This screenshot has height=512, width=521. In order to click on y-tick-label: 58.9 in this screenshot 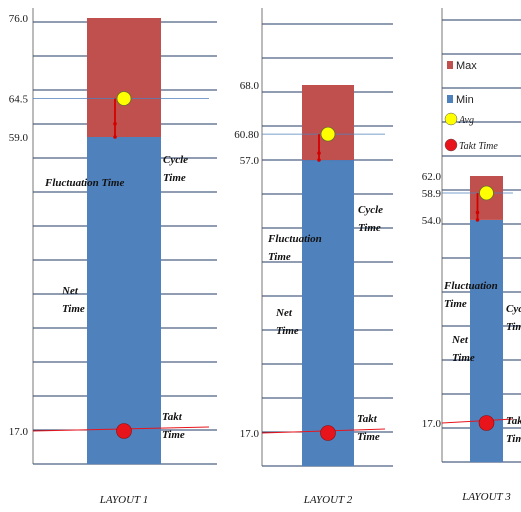, I will do `click(432, 194)`.